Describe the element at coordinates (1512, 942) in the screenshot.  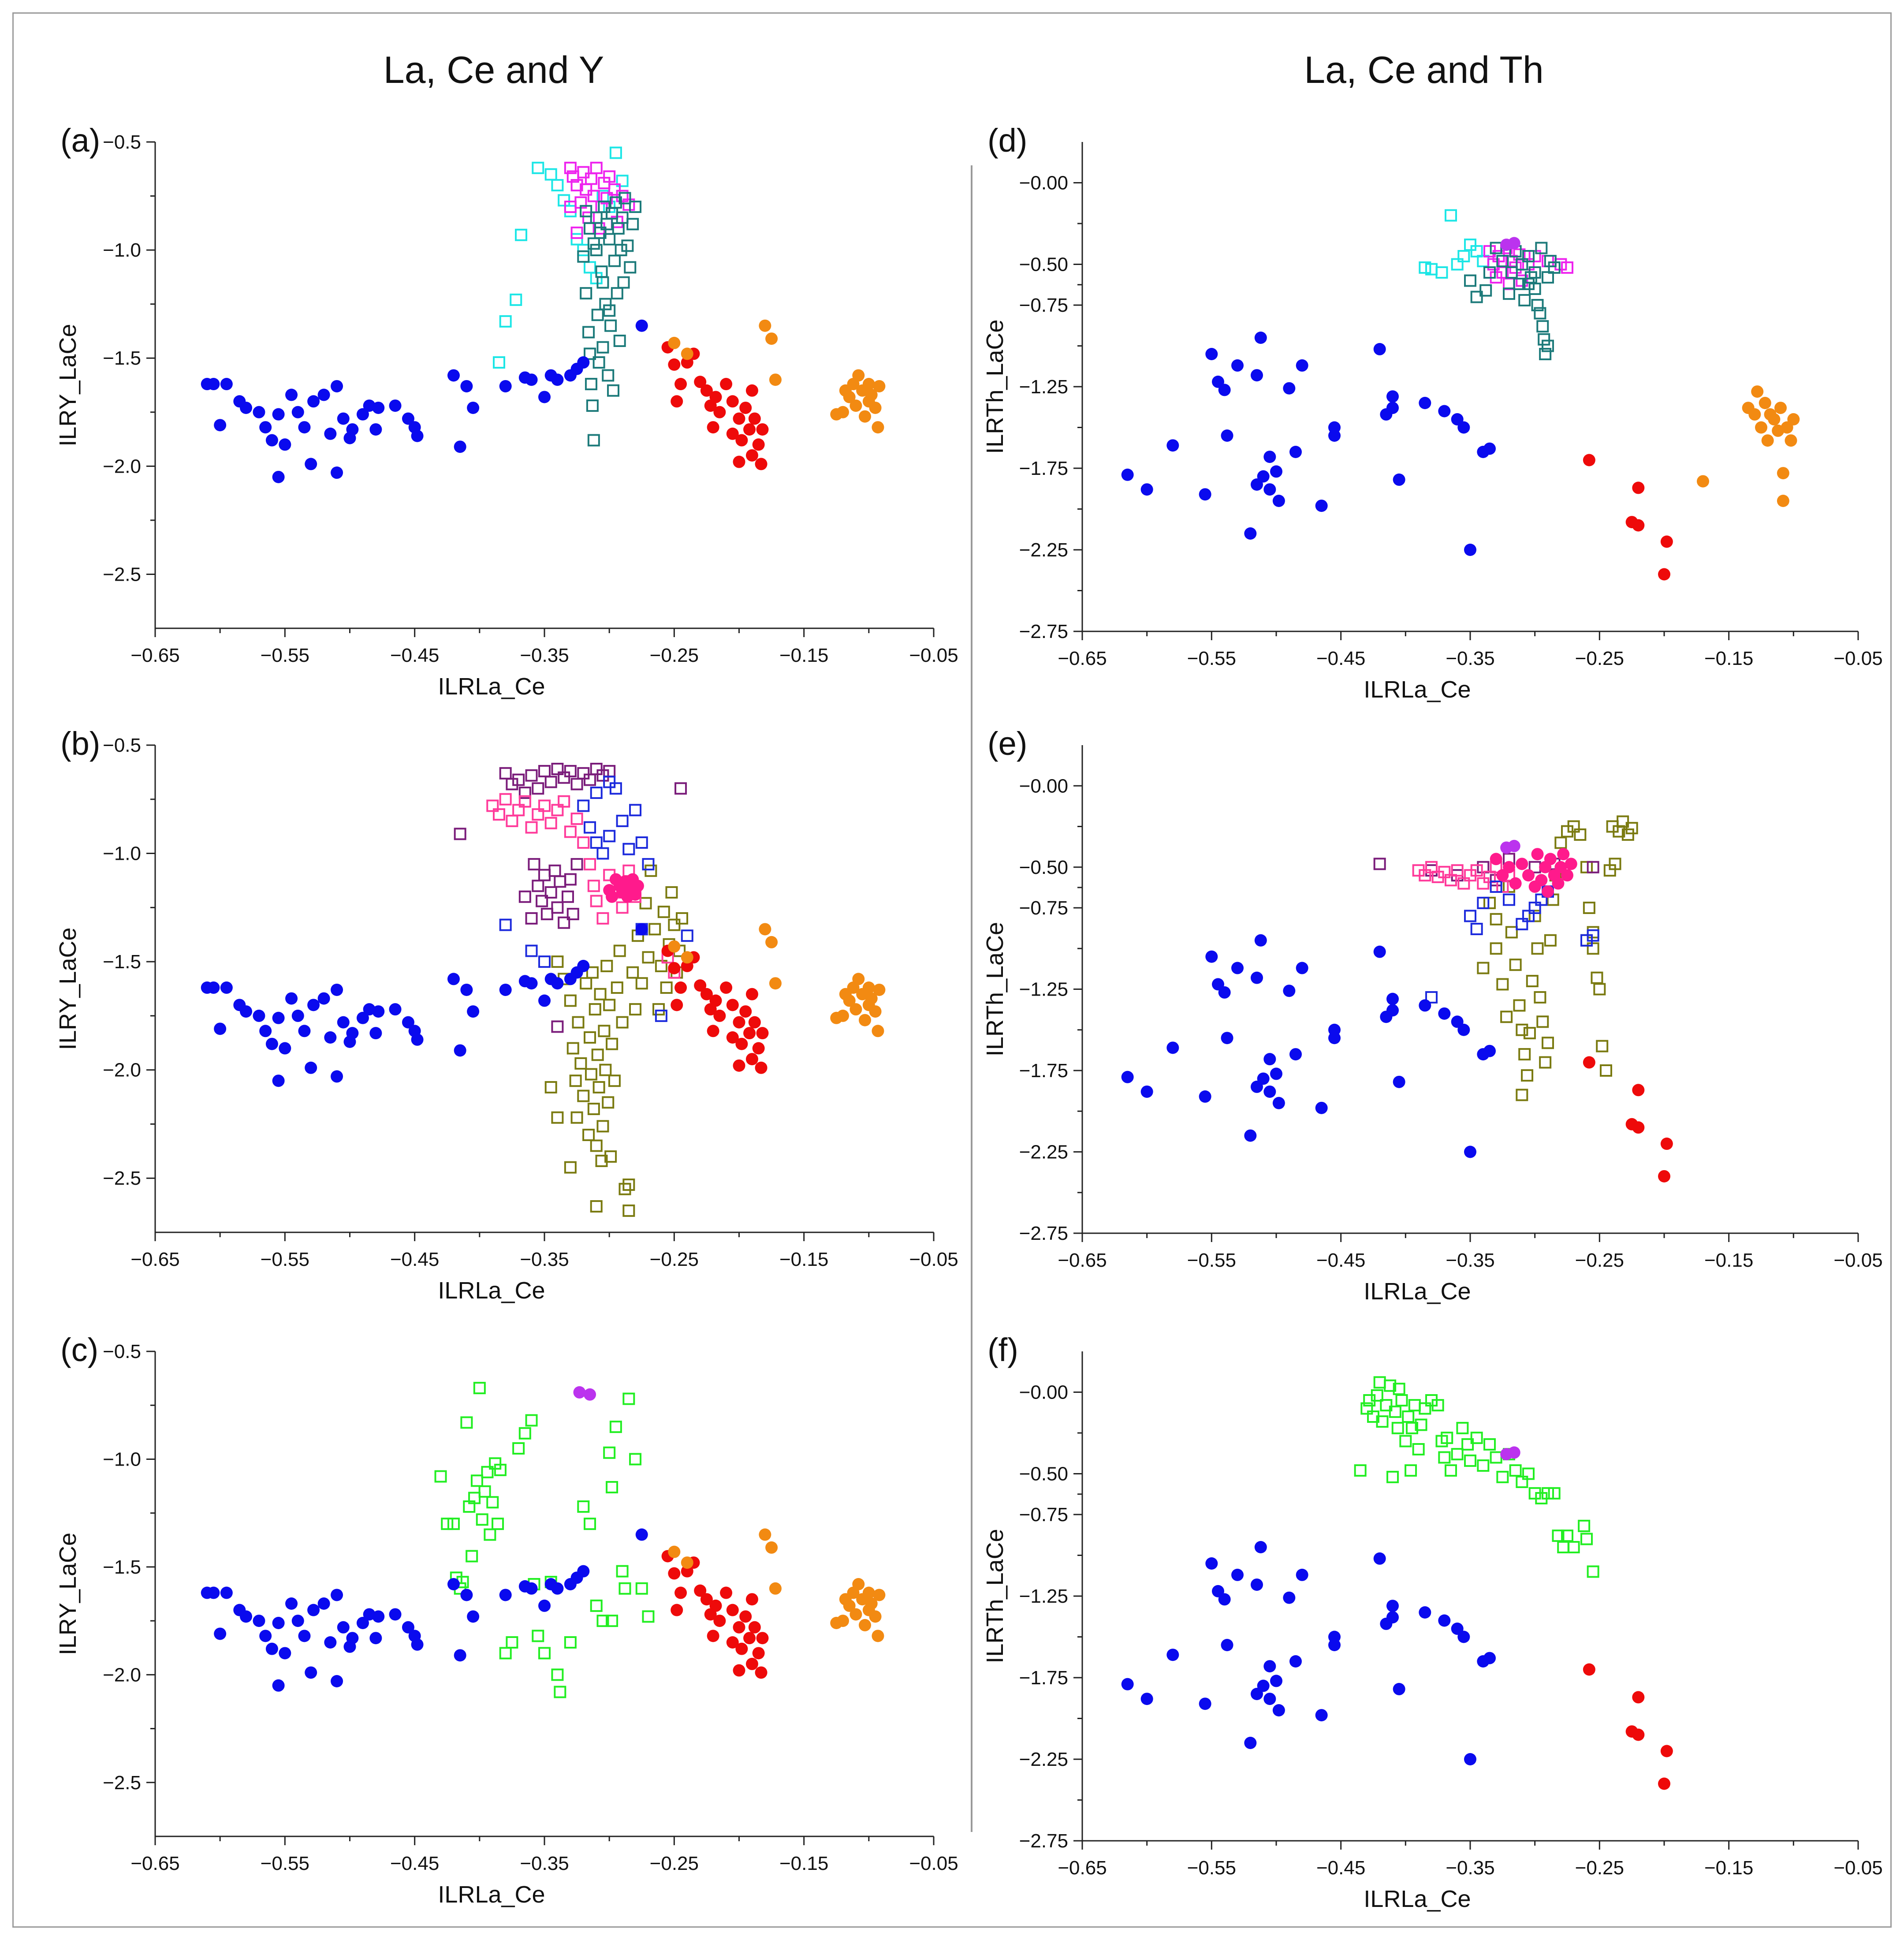
I see `series-royal` at that location.